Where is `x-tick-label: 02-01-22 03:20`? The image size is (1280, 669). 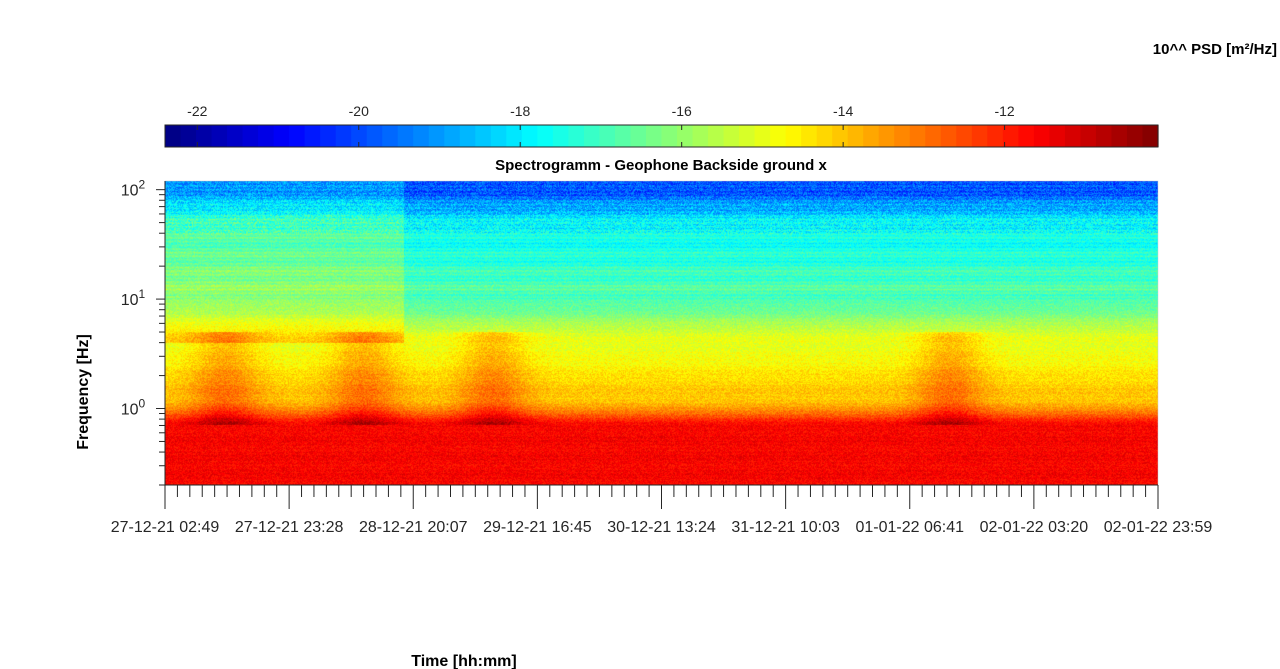 x-tick-label: 02-01-22 03:20 is located at coordinates (1034, 527).